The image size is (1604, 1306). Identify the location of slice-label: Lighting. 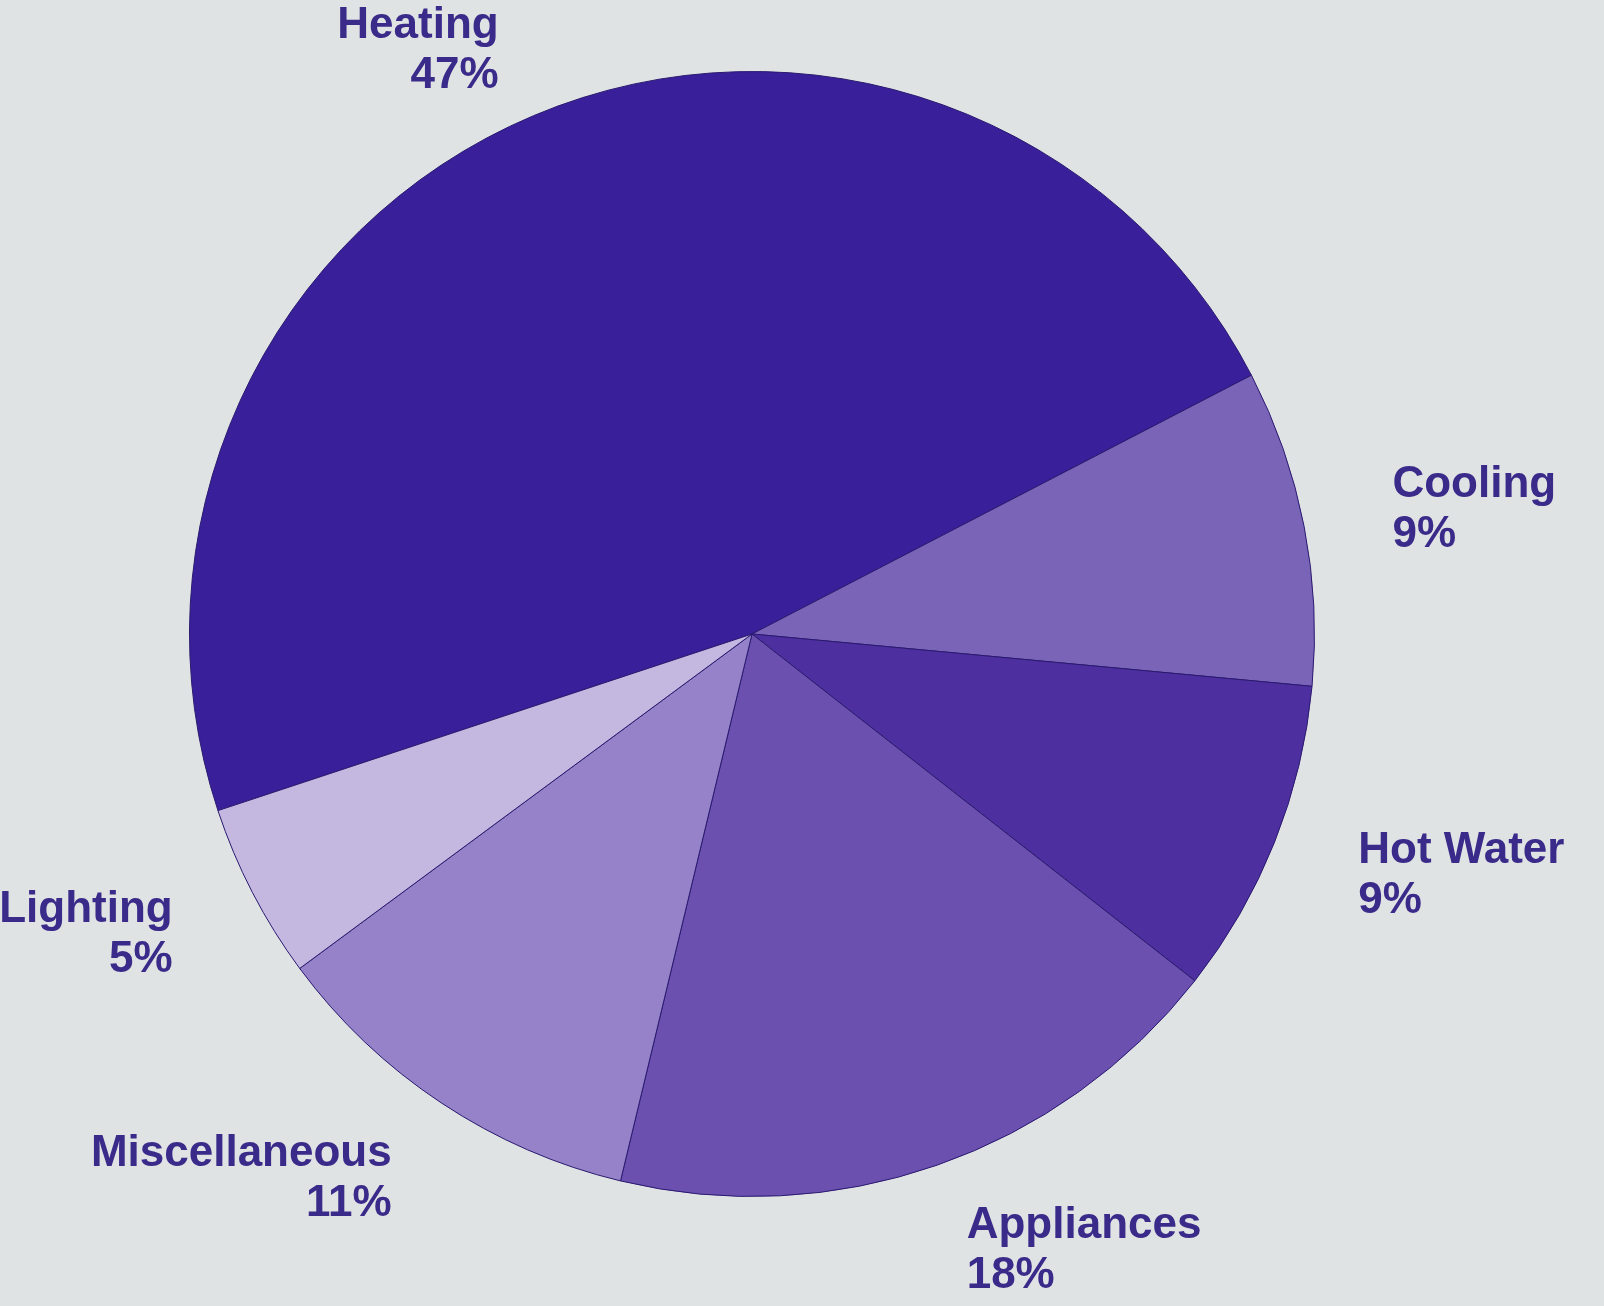
(86, 907).